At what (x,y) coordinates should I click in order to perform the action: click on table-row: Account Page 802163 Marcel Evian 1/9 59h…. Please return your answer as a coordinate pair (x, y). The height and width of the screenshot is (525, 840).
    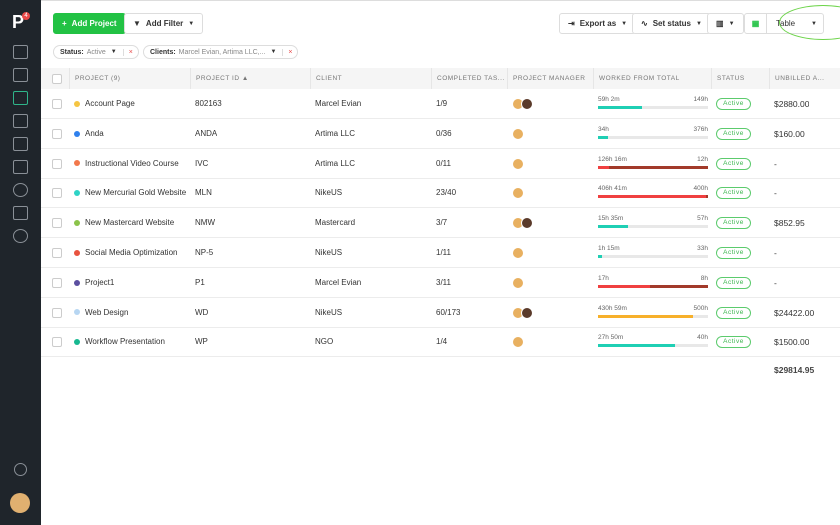
    Looking at the image, I should click on (440, 104).